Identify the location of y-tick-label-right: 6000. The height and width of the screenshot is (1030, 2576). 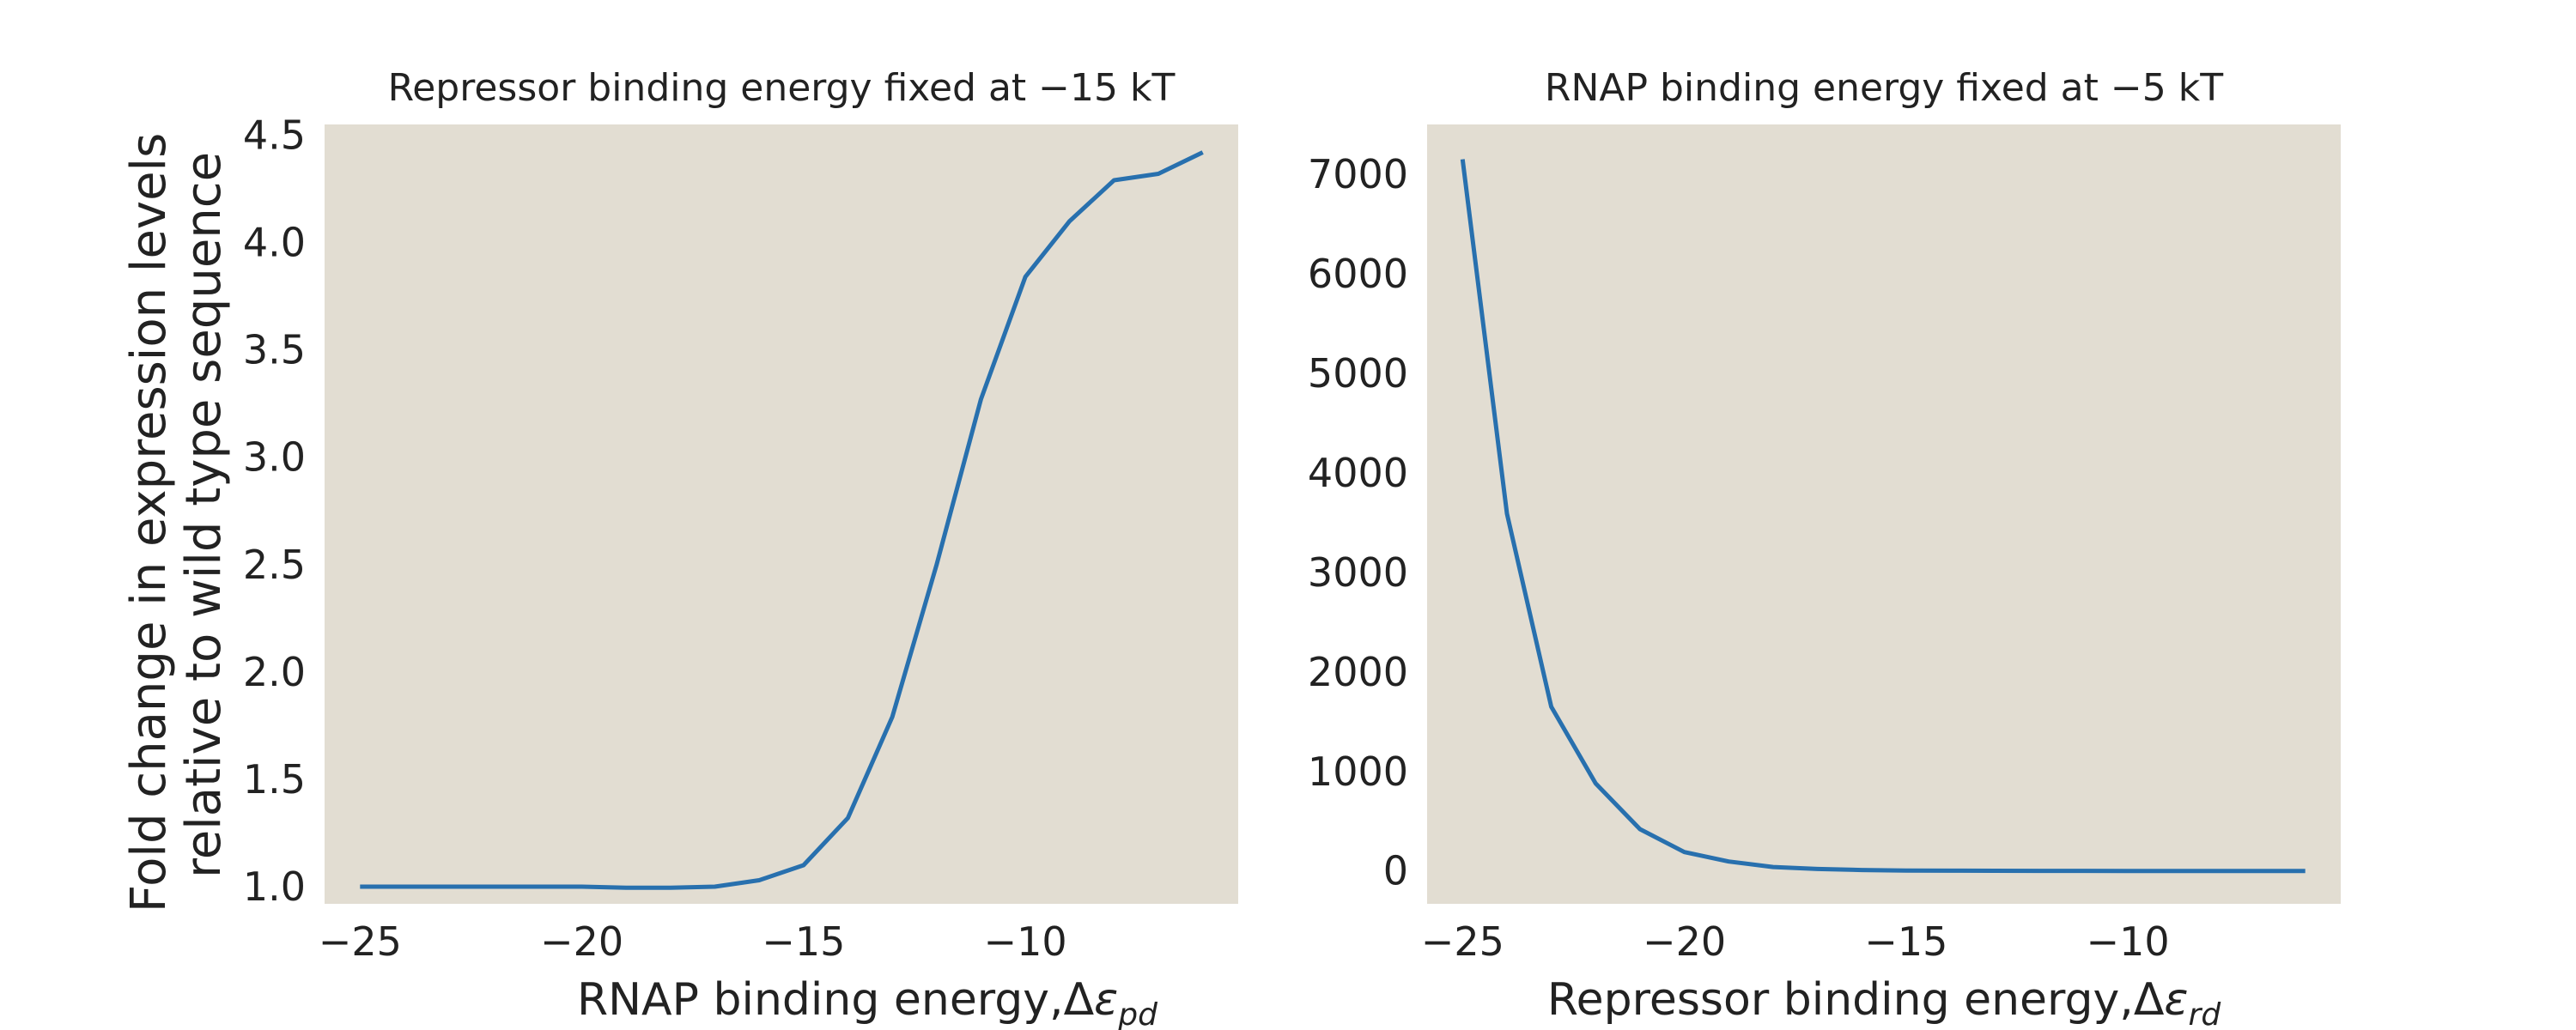
(1358, 274).